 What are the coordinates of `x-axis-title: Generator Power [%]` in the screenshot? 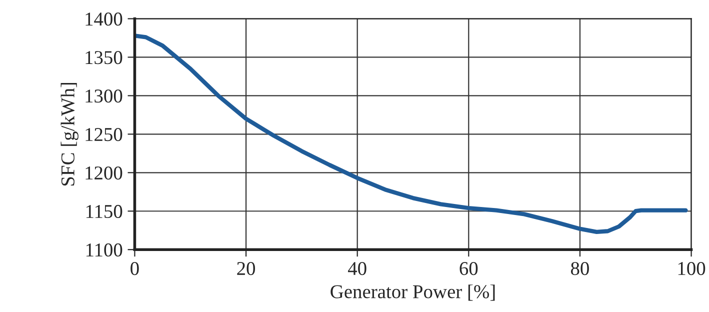 It's located at (412, 292).